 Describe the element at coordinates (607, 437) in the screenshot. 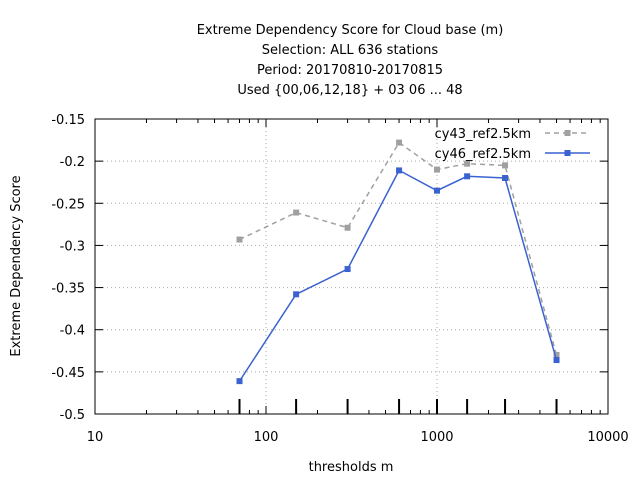

I see `x-tick-label: 10000` at that location.